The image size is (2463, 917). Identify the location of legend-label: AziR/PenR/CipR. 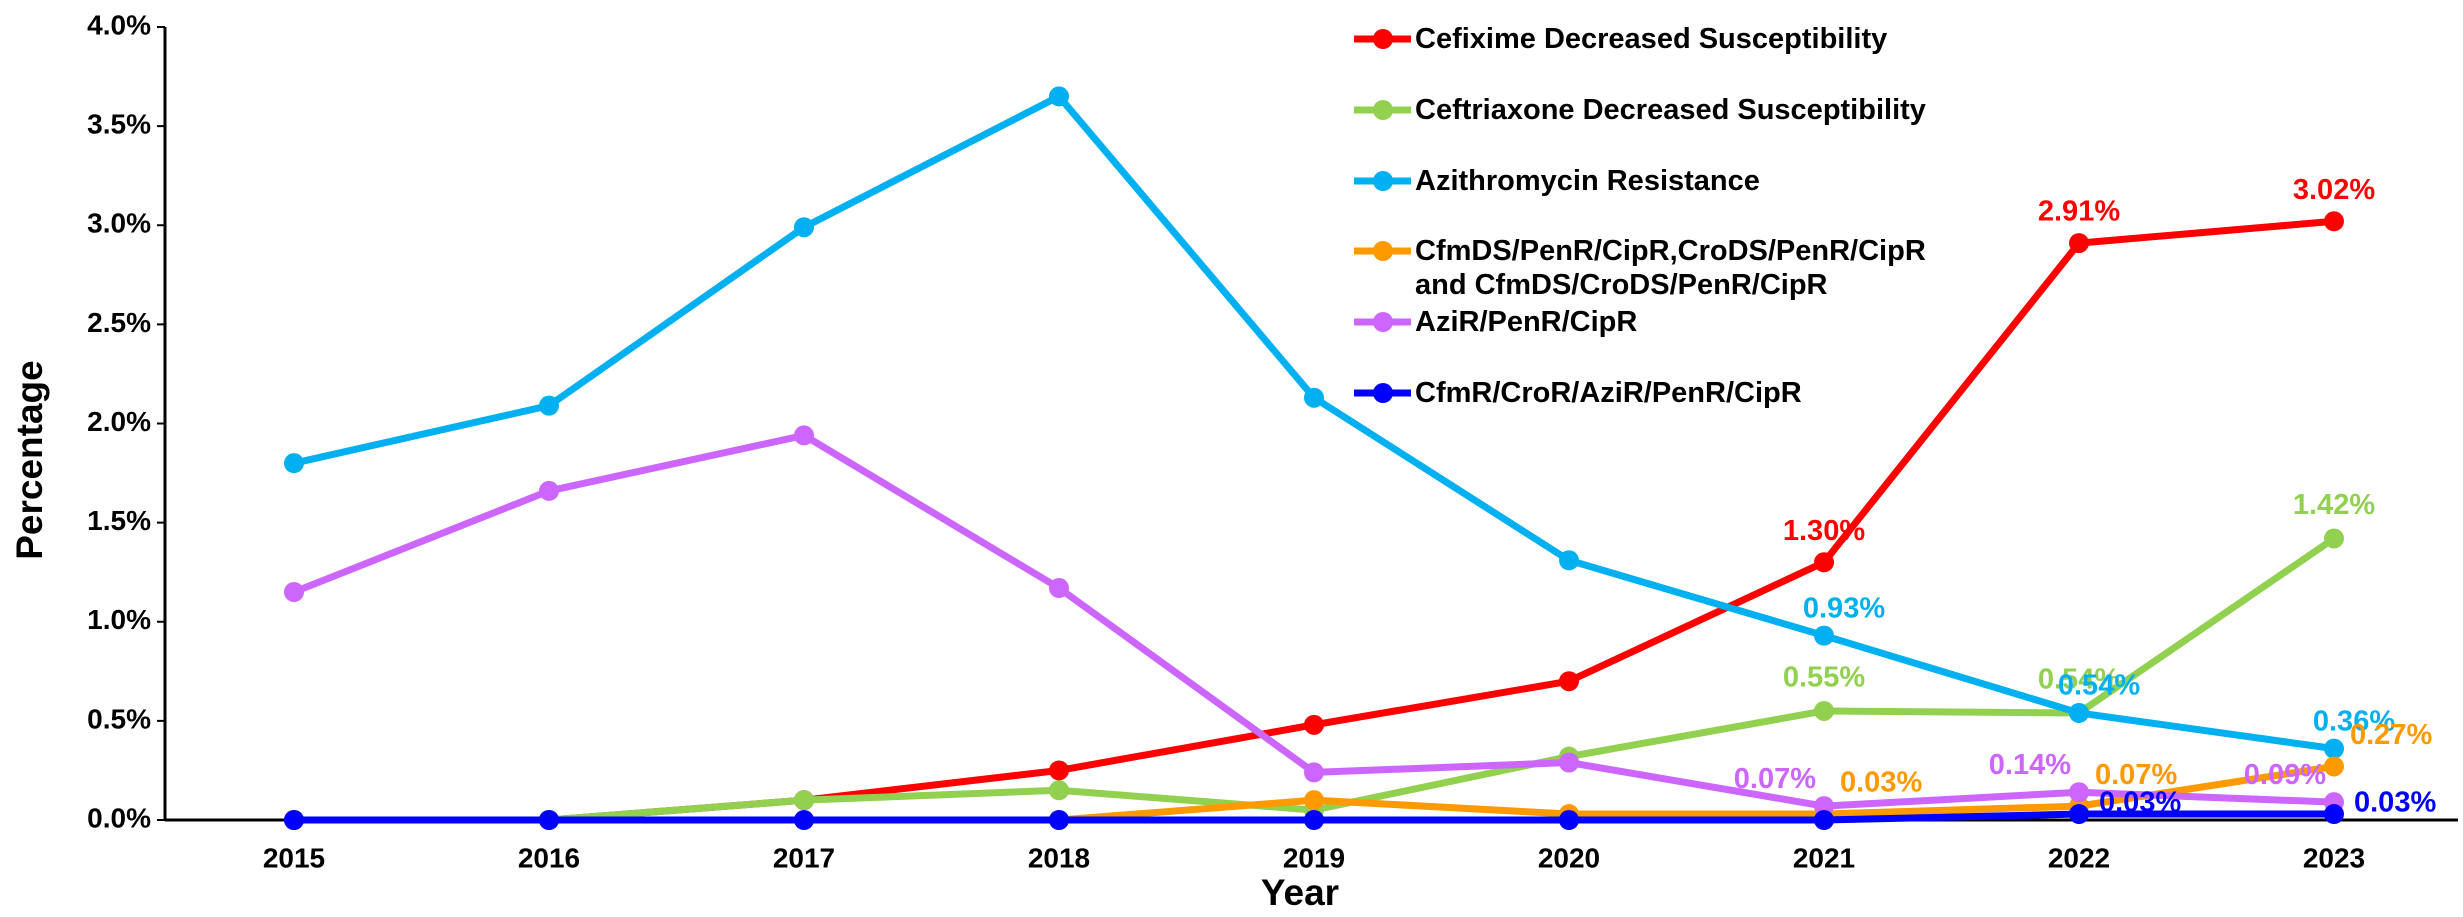
(1526, 322).